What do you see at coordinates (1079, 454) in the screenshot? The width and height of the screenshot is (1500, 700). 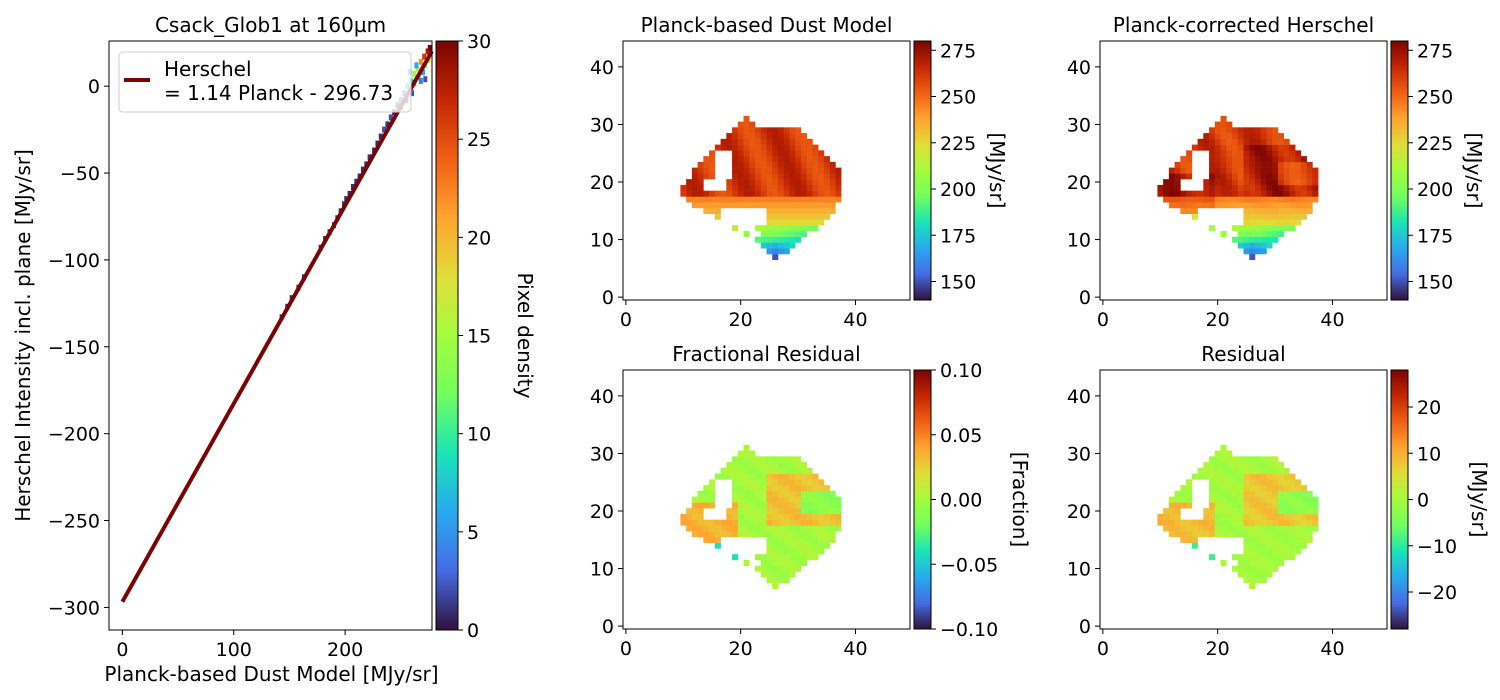 I see `y-tick-label: 30` at bounding box center [1079, 454].